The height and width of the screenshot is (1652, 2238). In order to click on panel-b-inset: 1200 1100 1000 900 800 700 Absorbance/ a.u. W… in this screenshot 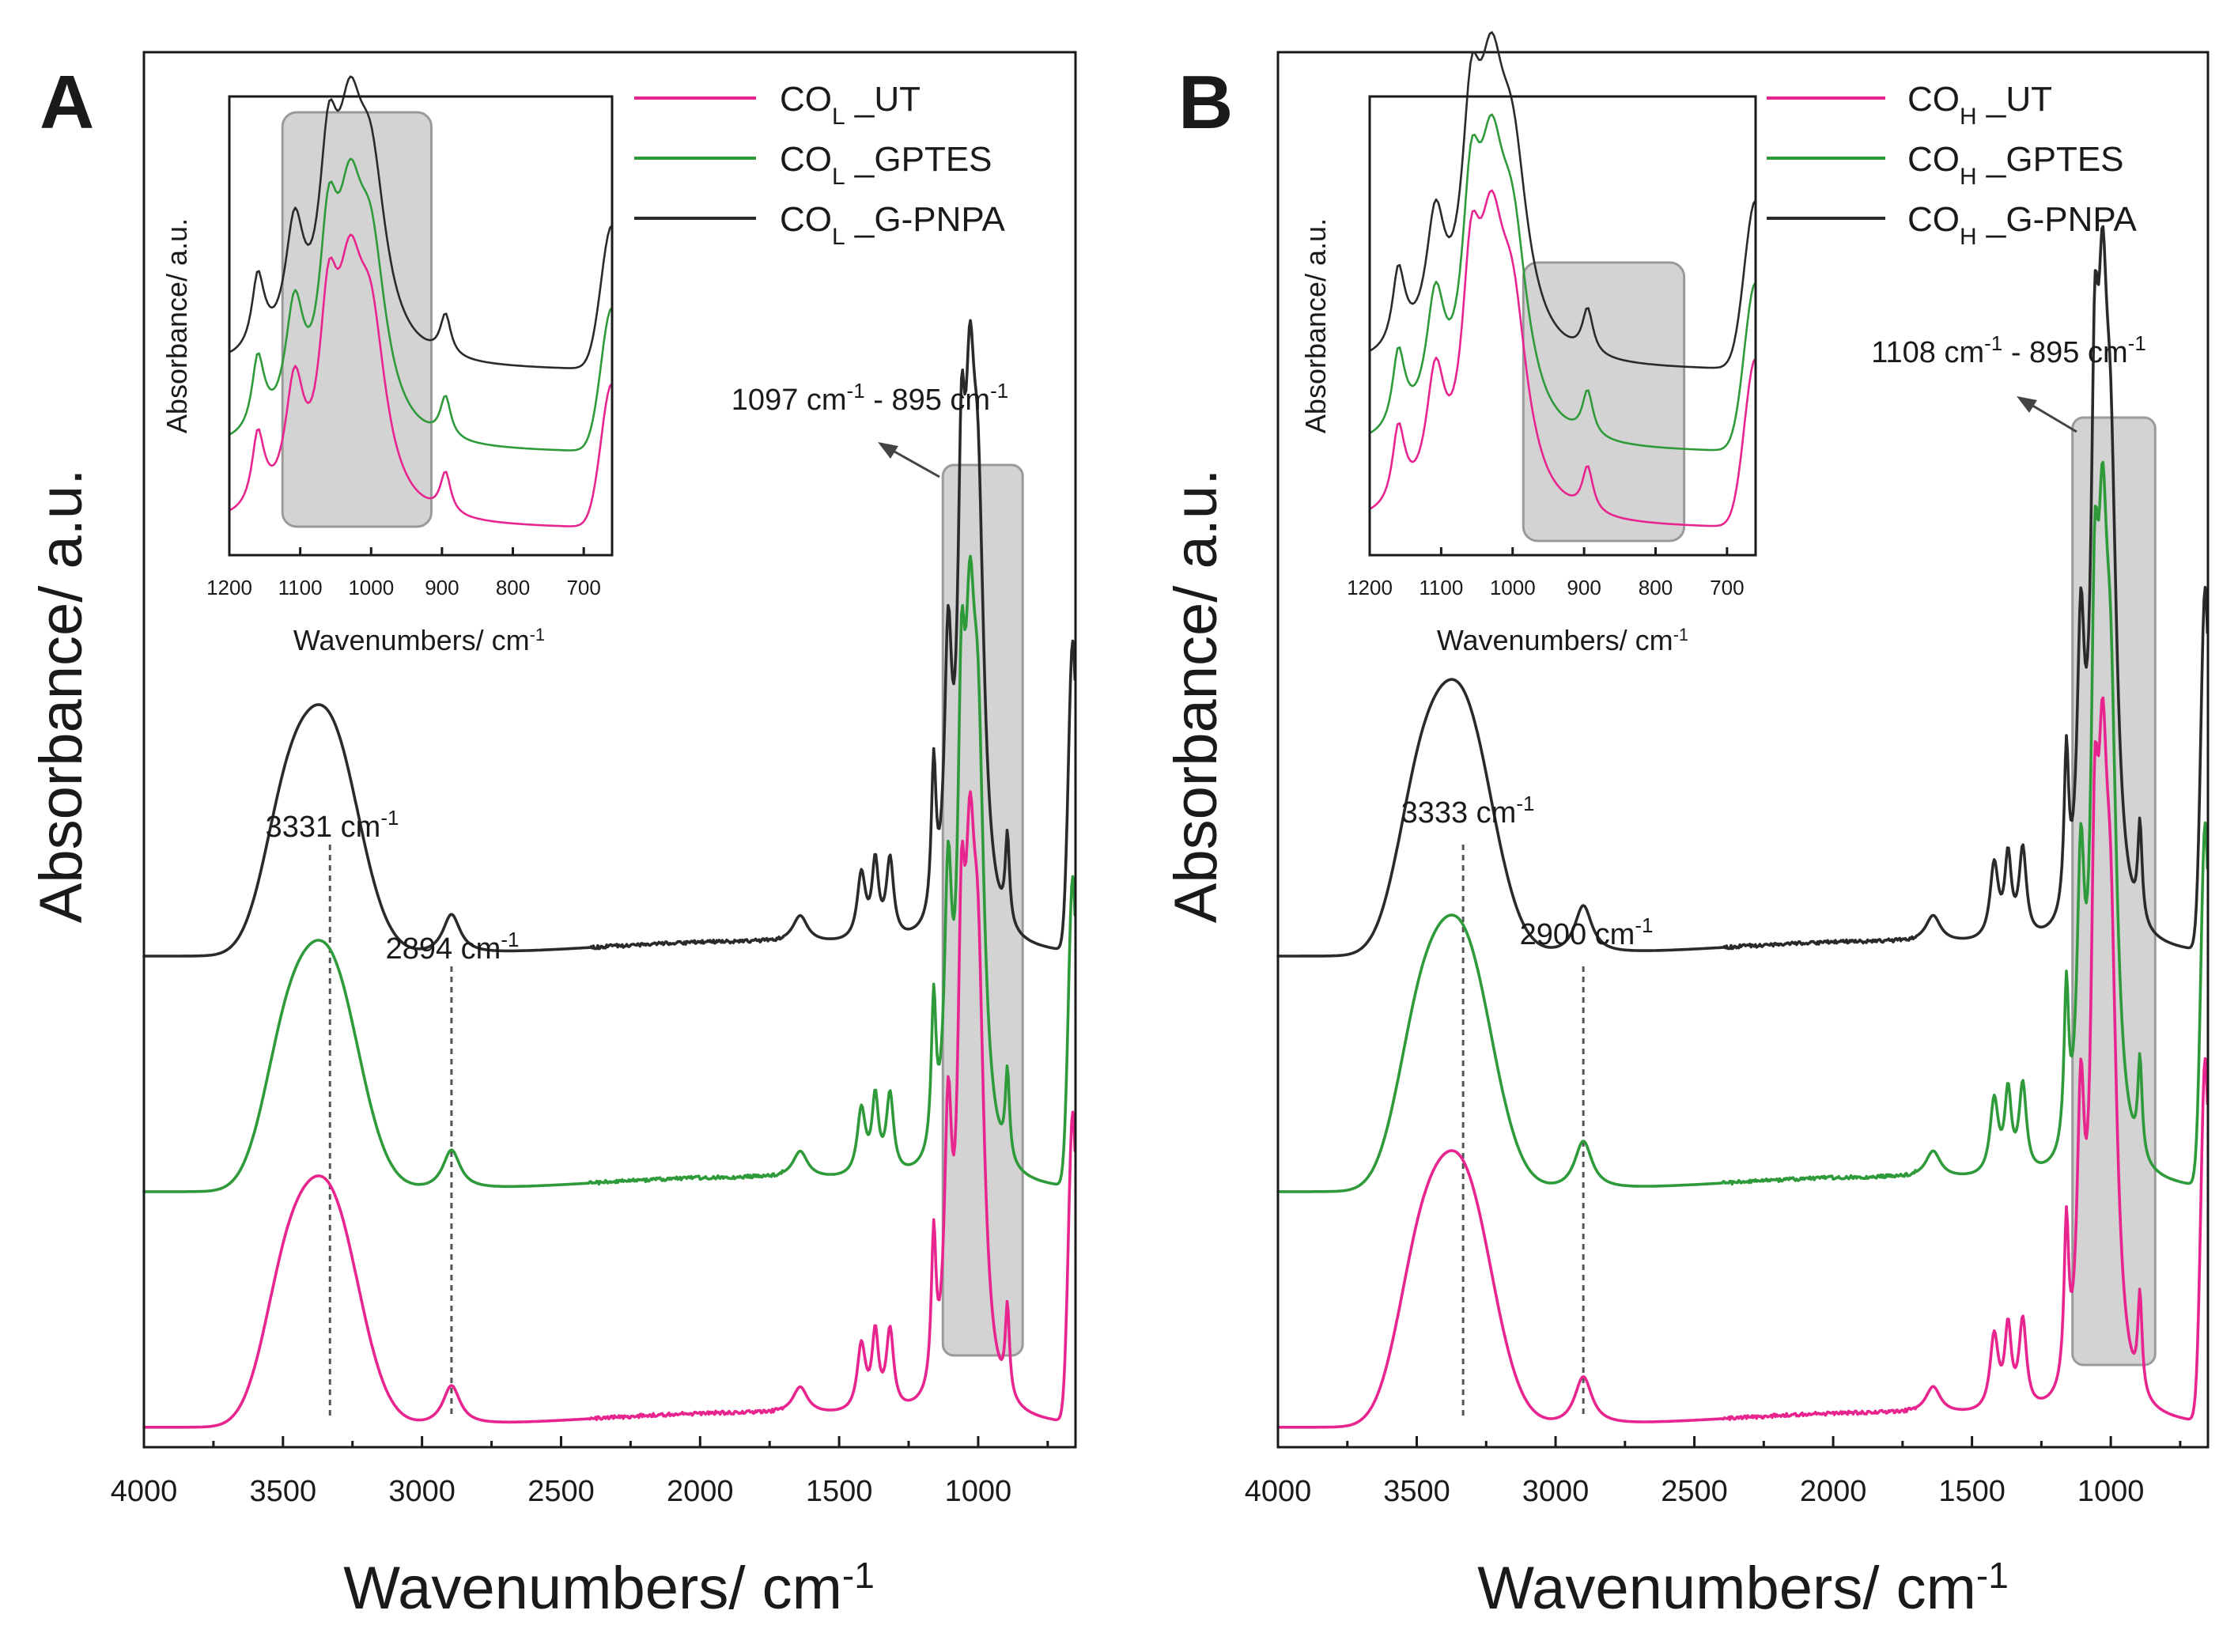, I will do `click(1528, 343)`.